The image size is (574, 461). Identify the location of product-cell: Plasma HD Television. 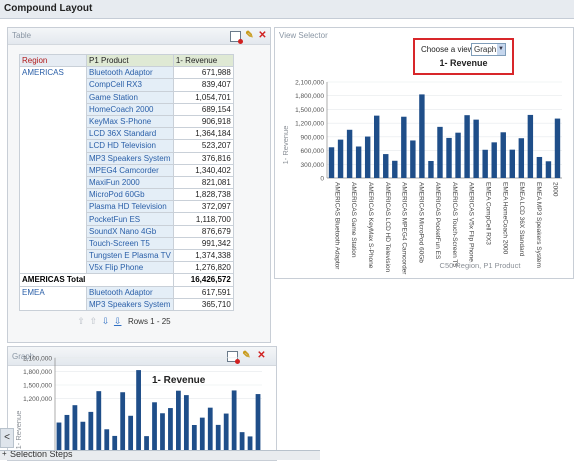
(130, 207).